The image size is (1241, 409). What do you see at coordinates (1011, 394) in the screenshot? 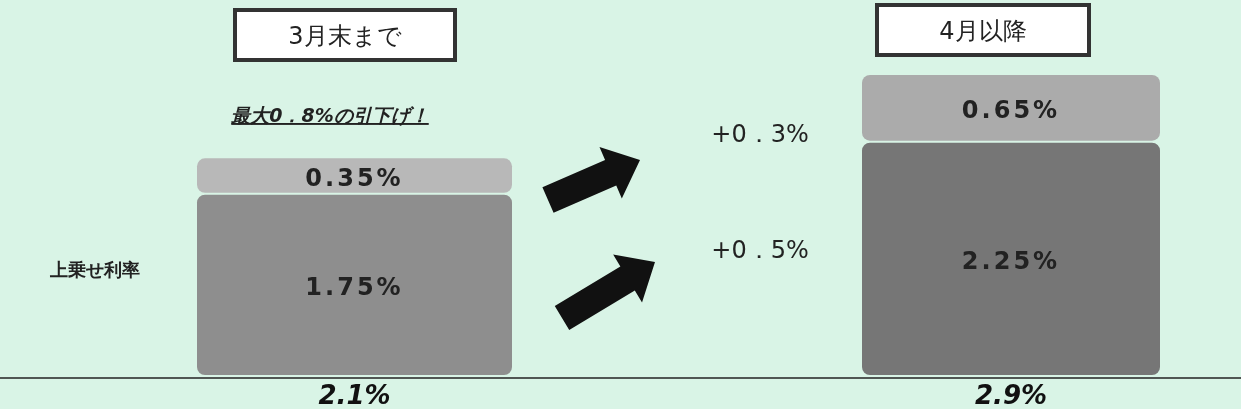
I see `total-label: 2.9%` at bounding box center [1011, 394].